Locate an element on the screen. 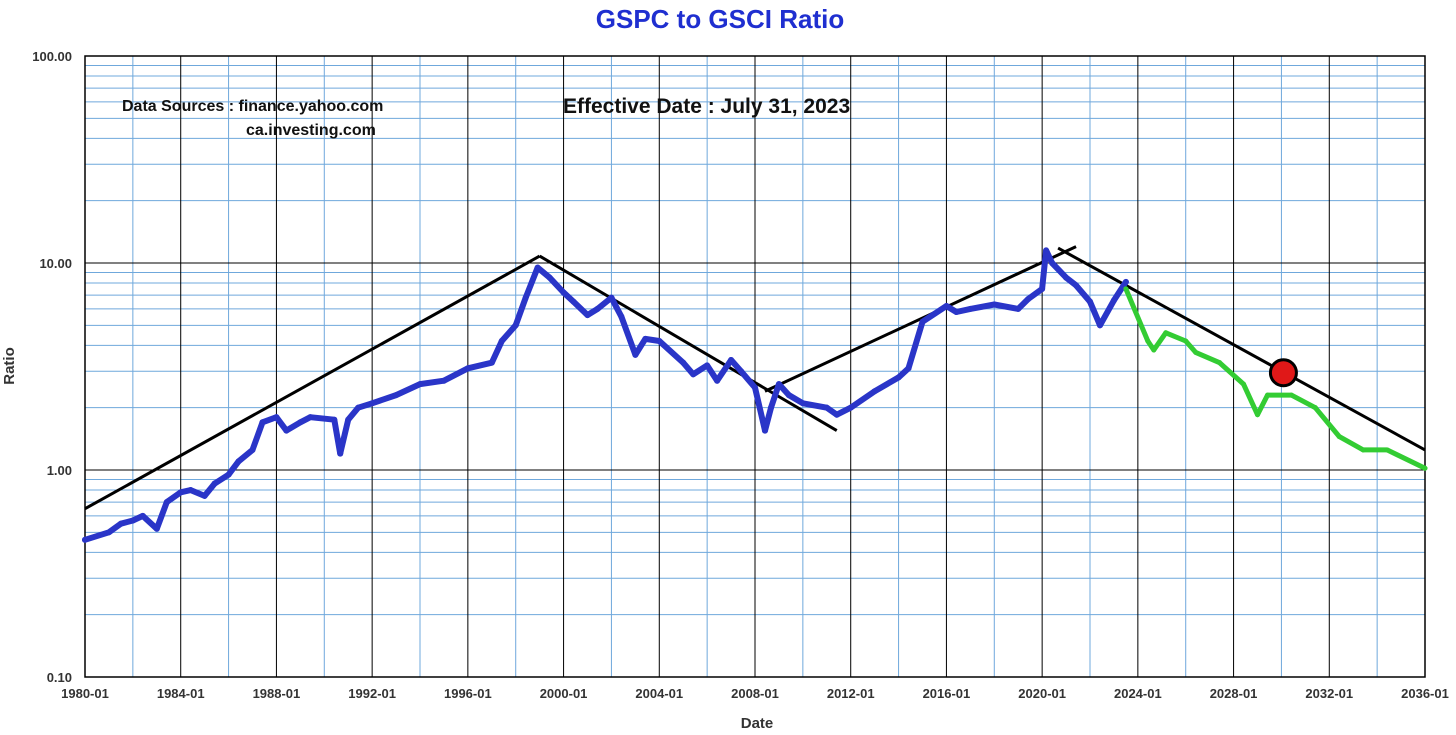 This screenshot has height=735, width=1456. y-tick-label: 100.00 is located at coordinates (52, 56).